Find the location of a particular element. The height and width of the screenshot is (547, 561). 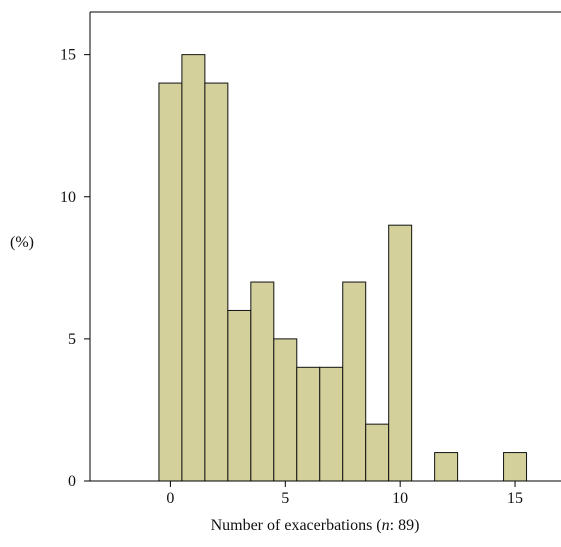

x-axis-label-suffix: : 89) is located at coordinates (405, 525).